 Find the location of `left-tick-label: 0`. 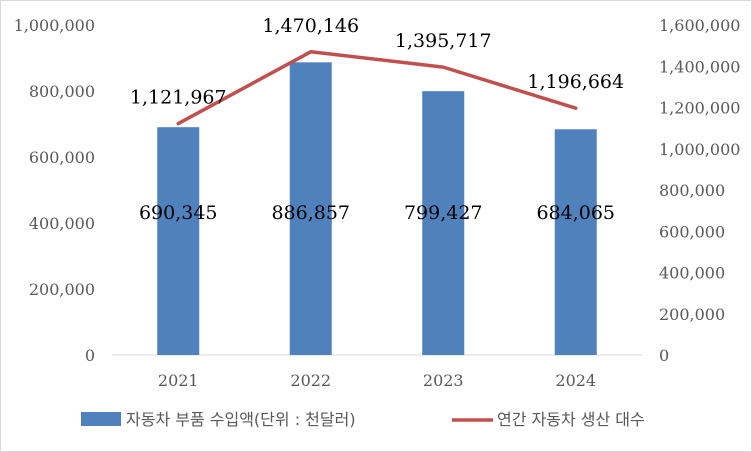

left-tick-label: 0 is located at coordinates (90, 355).